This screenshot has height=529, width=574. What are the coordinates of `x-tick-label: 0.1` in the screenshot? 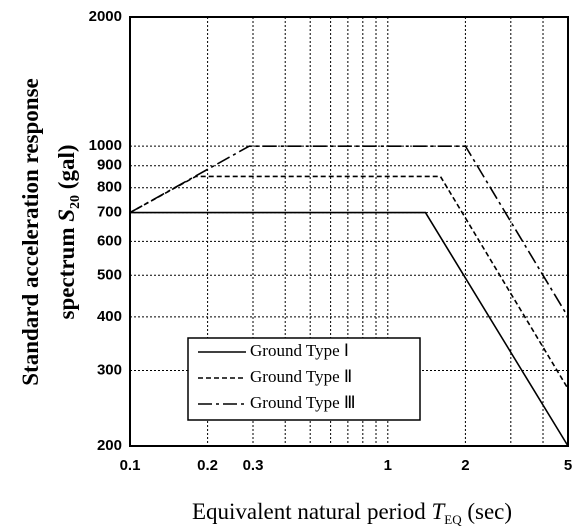 It's located at (130, 465).